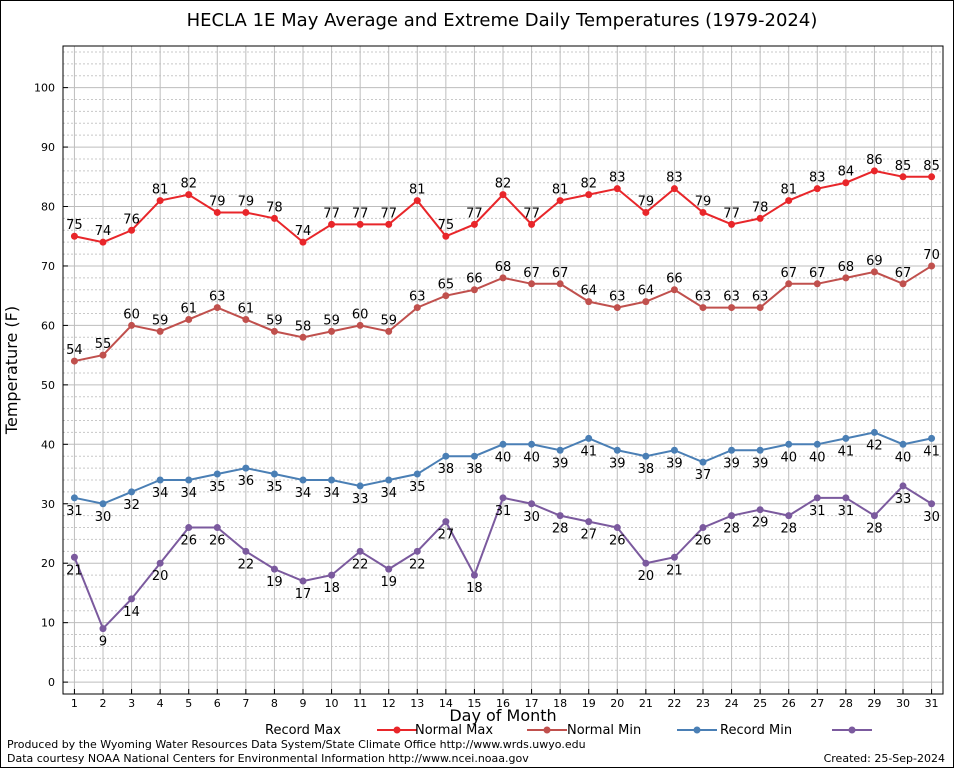  Describe the element at coordinates (503, 184) in the screenshot. I see `data-label: 82` at that location.